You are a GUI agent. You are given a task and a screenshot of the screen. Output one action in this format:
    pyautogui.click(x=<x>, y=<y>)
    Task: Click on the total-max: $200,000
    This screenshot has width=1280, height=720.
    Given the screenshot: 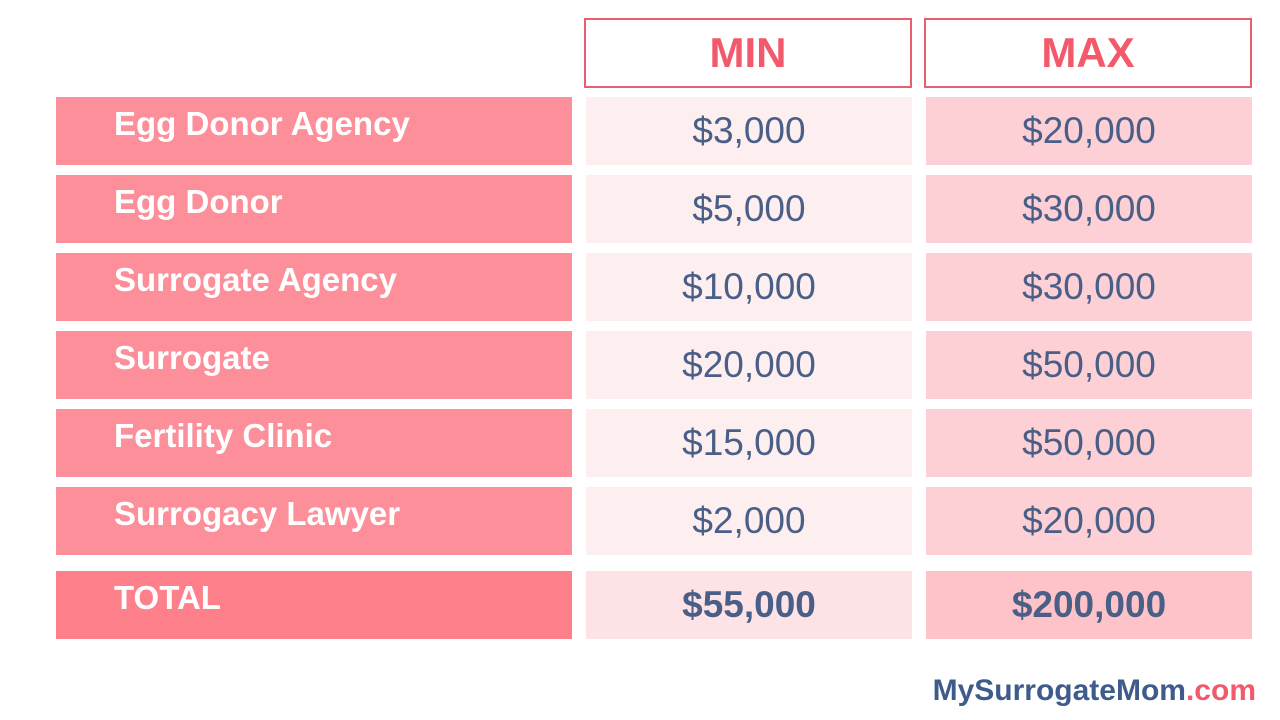 What is the action you would take?
    pyautogui.click(x=1089, y=605)
    